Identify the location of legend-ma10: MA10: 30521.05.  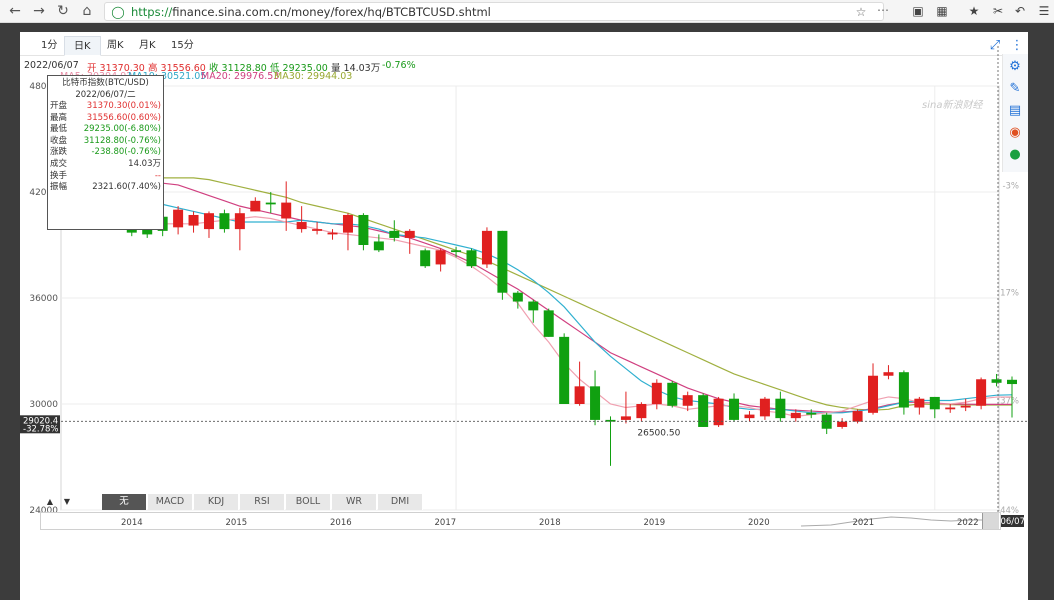
(167, 76).